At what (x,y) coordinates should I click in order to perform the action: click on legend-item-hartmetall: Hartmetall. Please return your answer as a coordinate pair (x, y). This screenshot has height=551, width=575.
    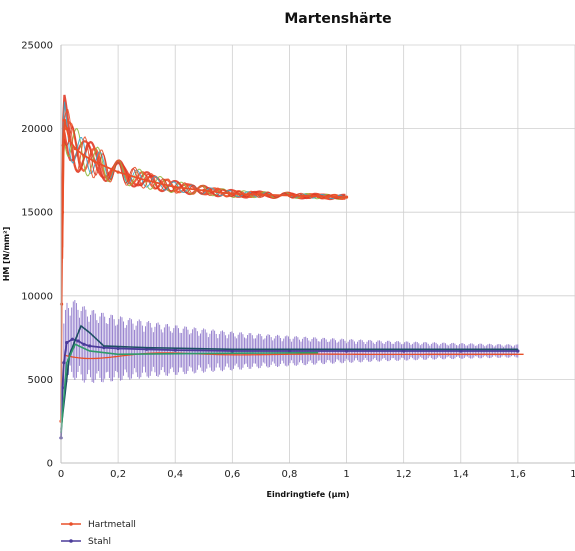
    Looking at the image, I should click on (98, 525).